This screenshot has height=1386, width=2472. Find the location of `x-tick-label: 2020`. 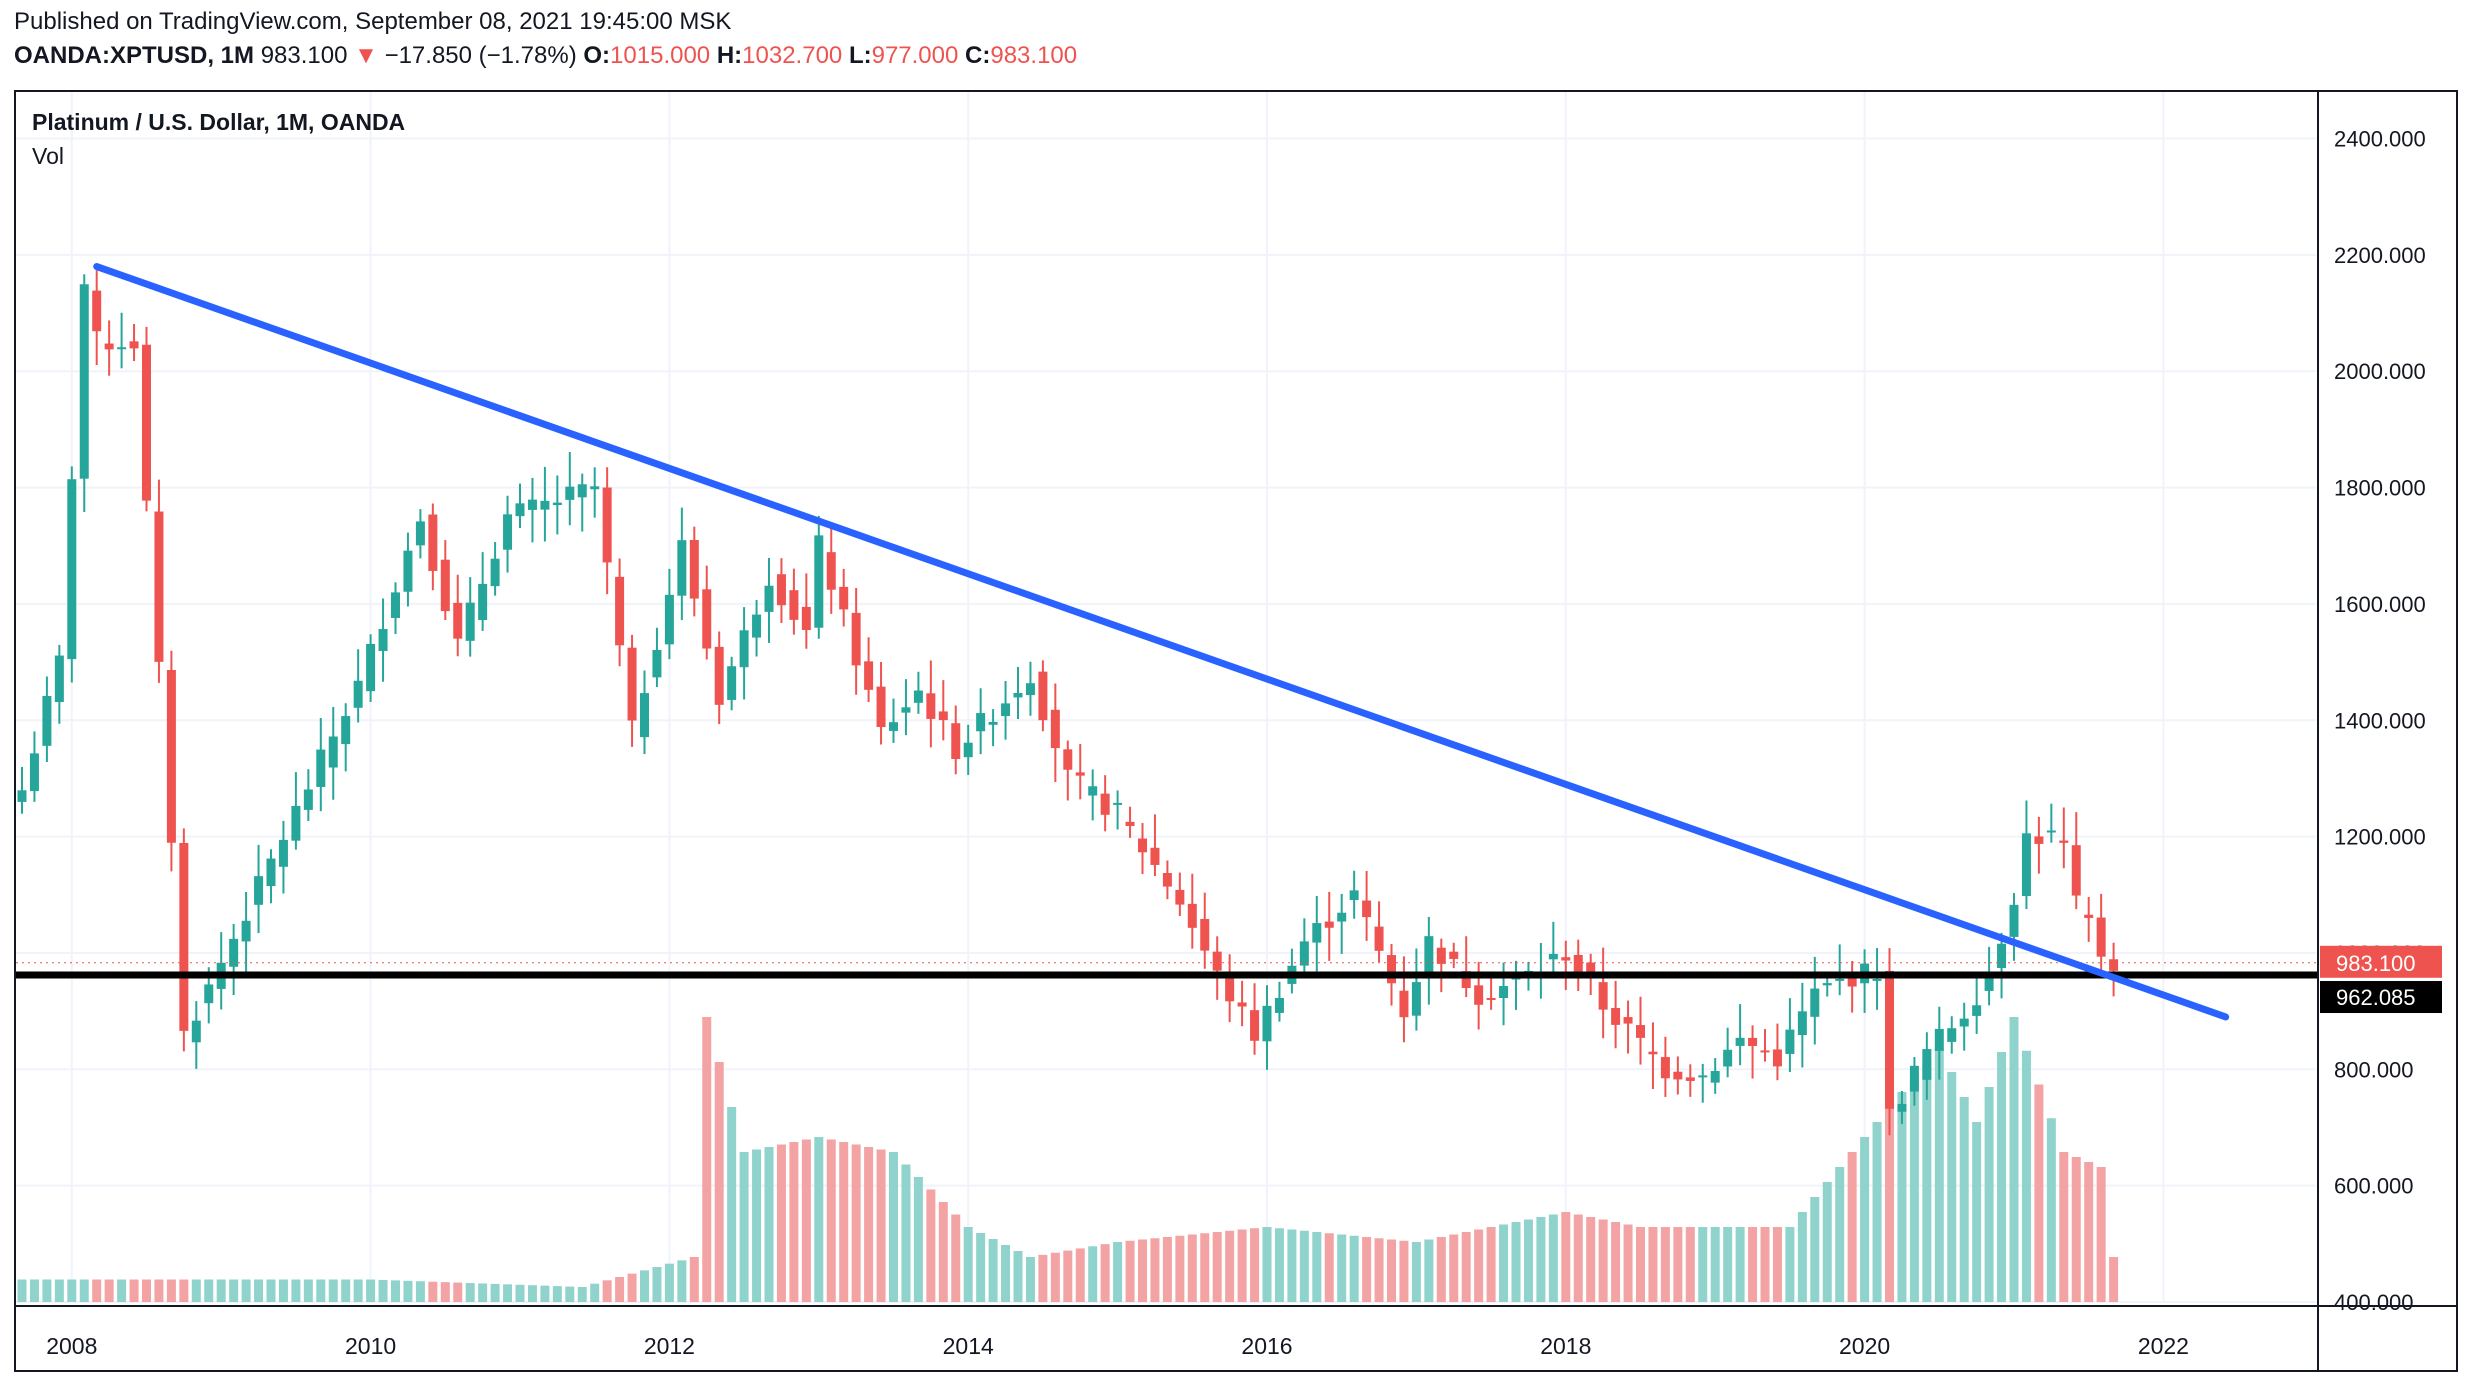

x-tick-label: 2020 is located at coordinates (1864, 1346).